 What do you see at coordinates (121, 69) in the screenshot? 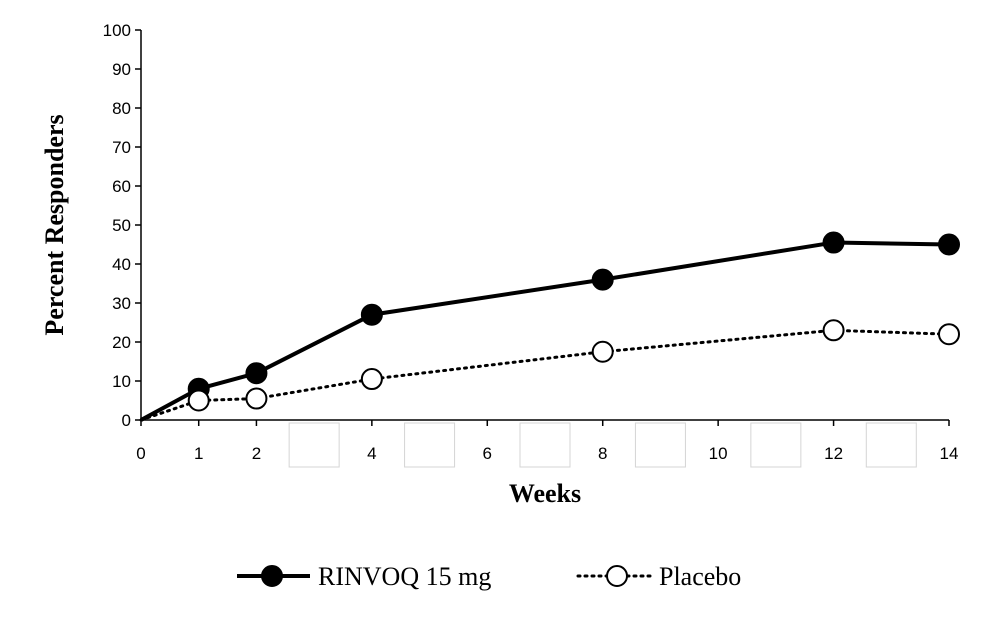
I see `y-tick-label: 90` at bounding box center [121, 69].